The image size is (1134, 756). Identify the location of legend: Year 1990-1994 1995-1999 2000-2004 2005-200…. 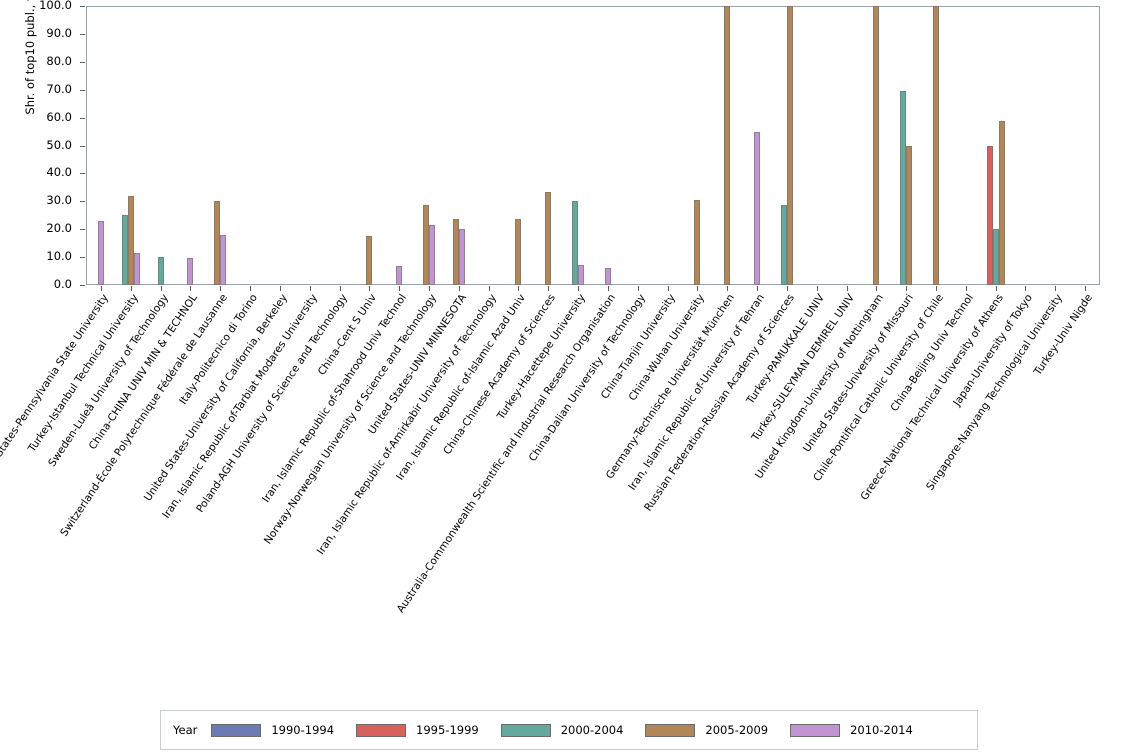
(569, 730).